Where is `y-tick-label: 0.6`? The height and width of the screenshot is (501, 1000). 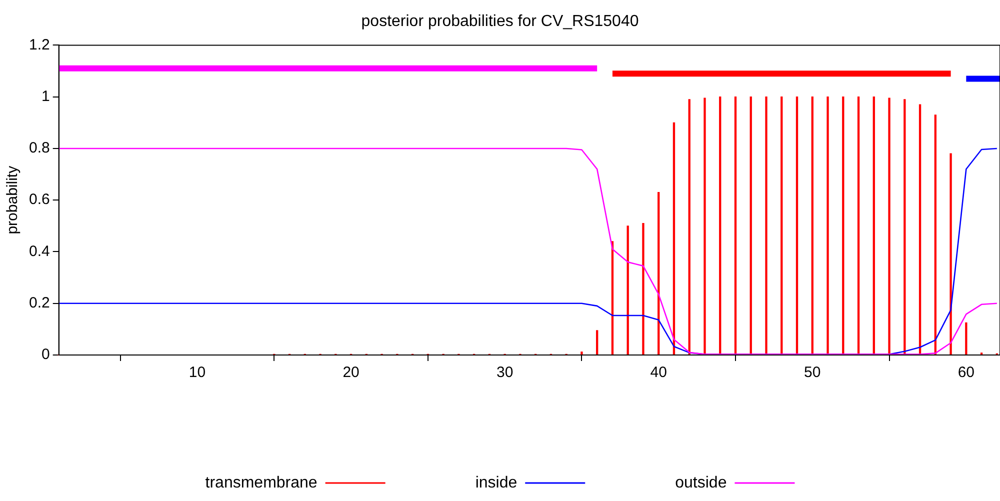
y-tick-label: 0.6 is located at coordinates (39, 199).